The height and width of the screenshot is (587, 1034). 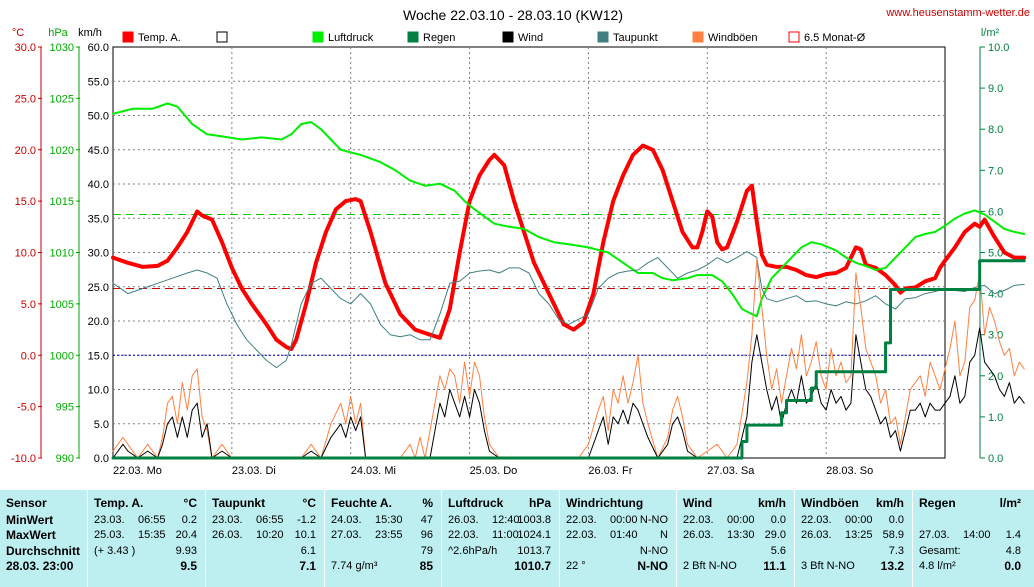 What do you see at coordinates (1012, 566) in the screenshot?
I see `cell-value-rain: 0.0` at bounding box center [1012, 566].